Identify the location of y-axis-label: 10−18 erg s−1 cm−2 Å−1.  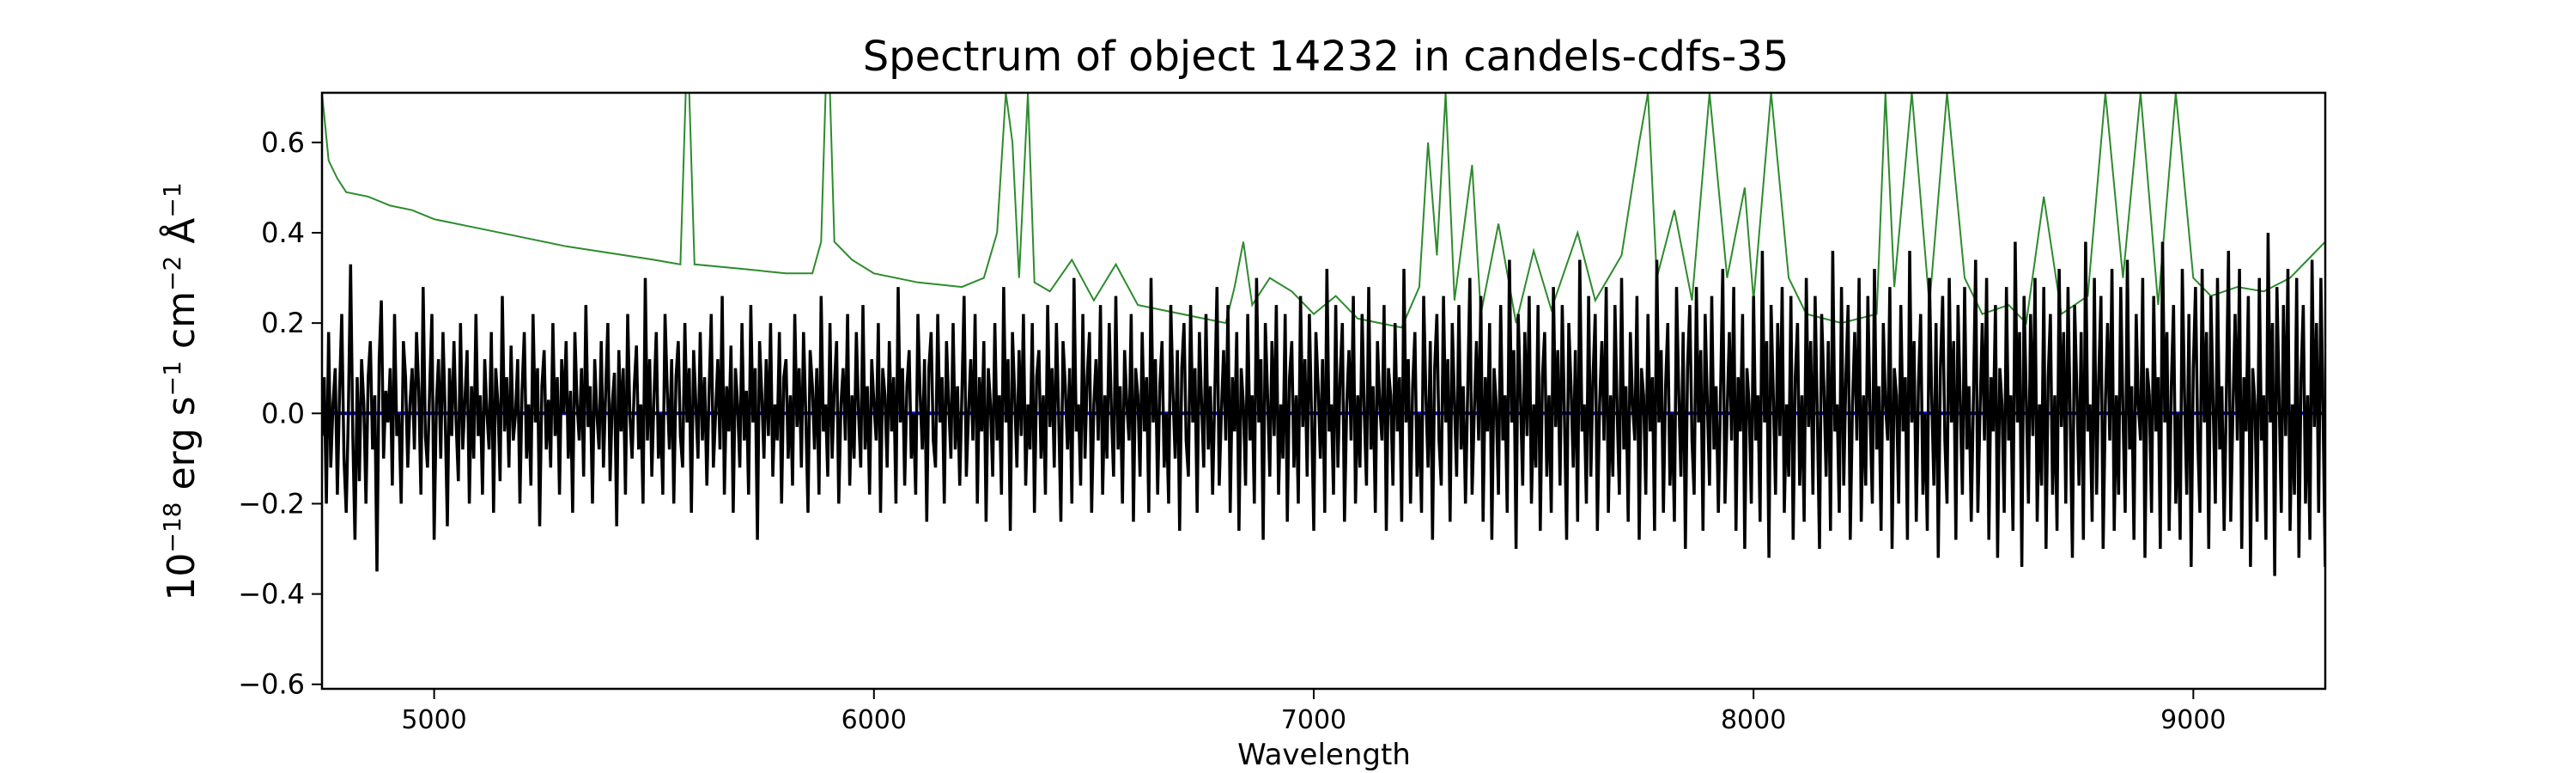
(181, 391).